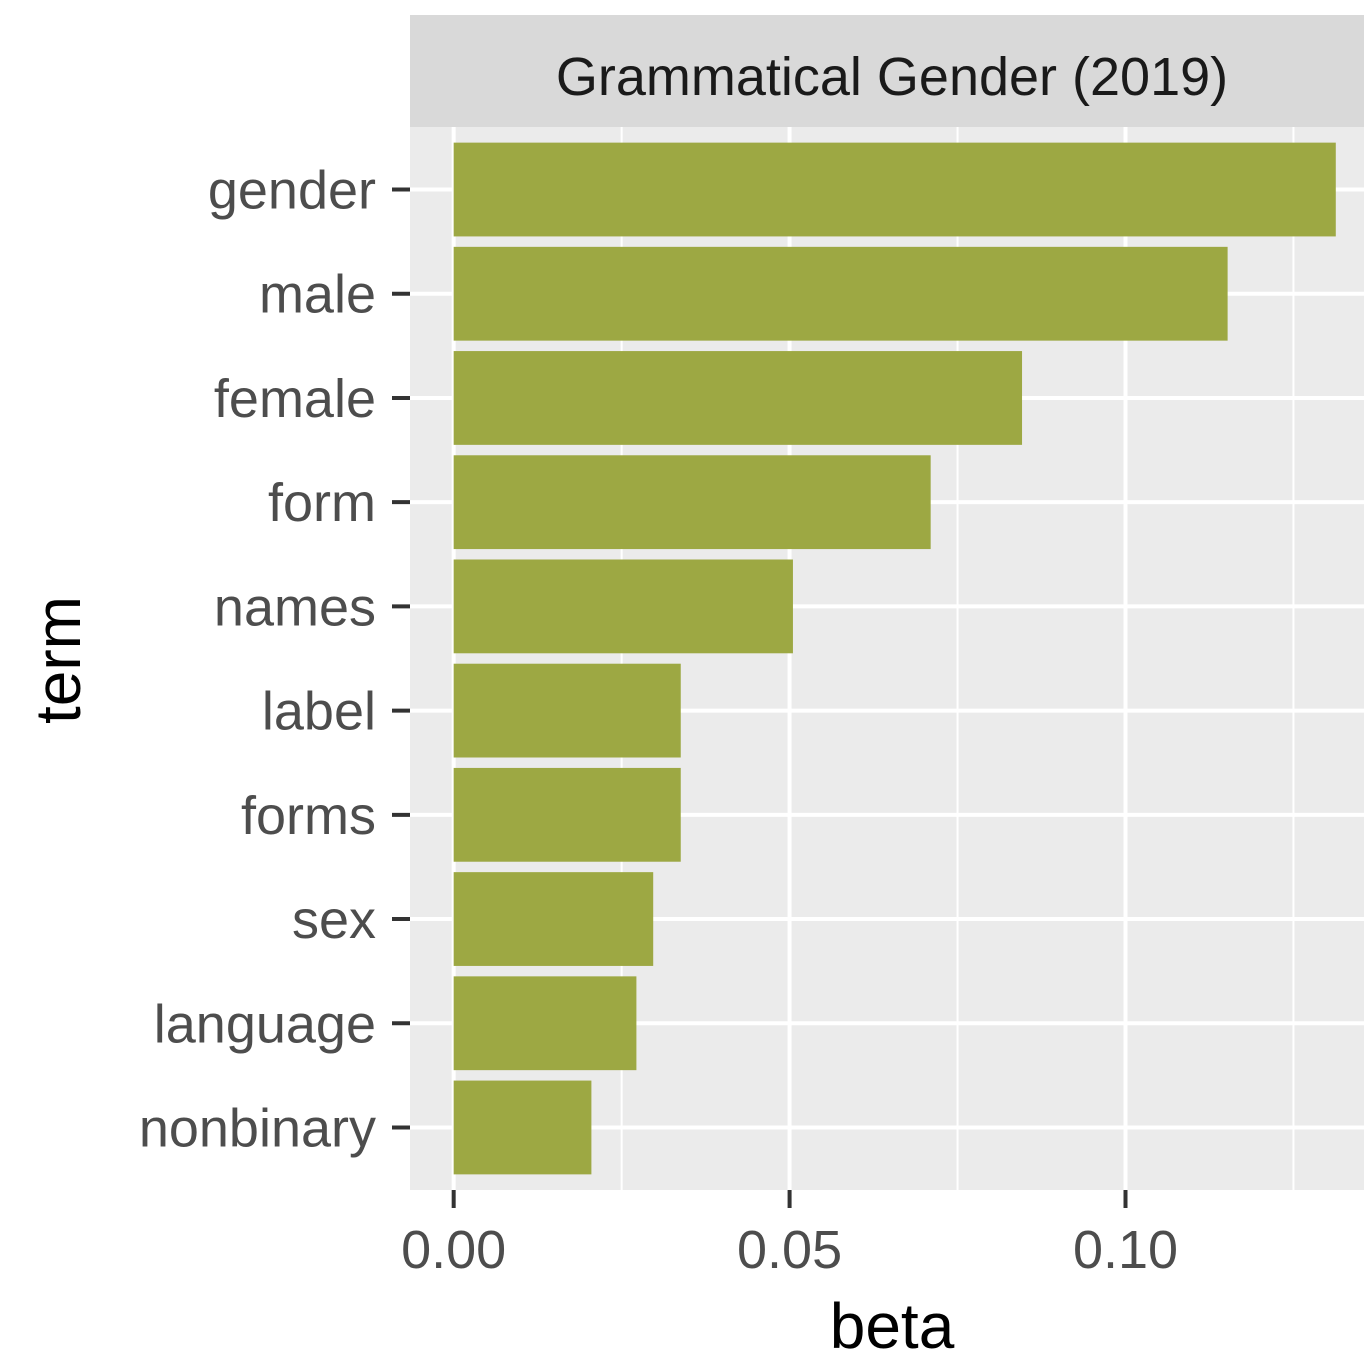 Image resolution: width=1364 pixels, height=1360 pixels. I want to click on y-tick-label: form, so click(322, 503).